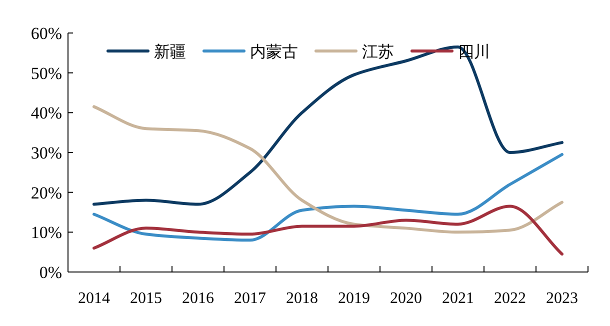 The height and width of the screenshot is (326, 610). I want to click on x-tick-label: 2022, so click(510, 298).